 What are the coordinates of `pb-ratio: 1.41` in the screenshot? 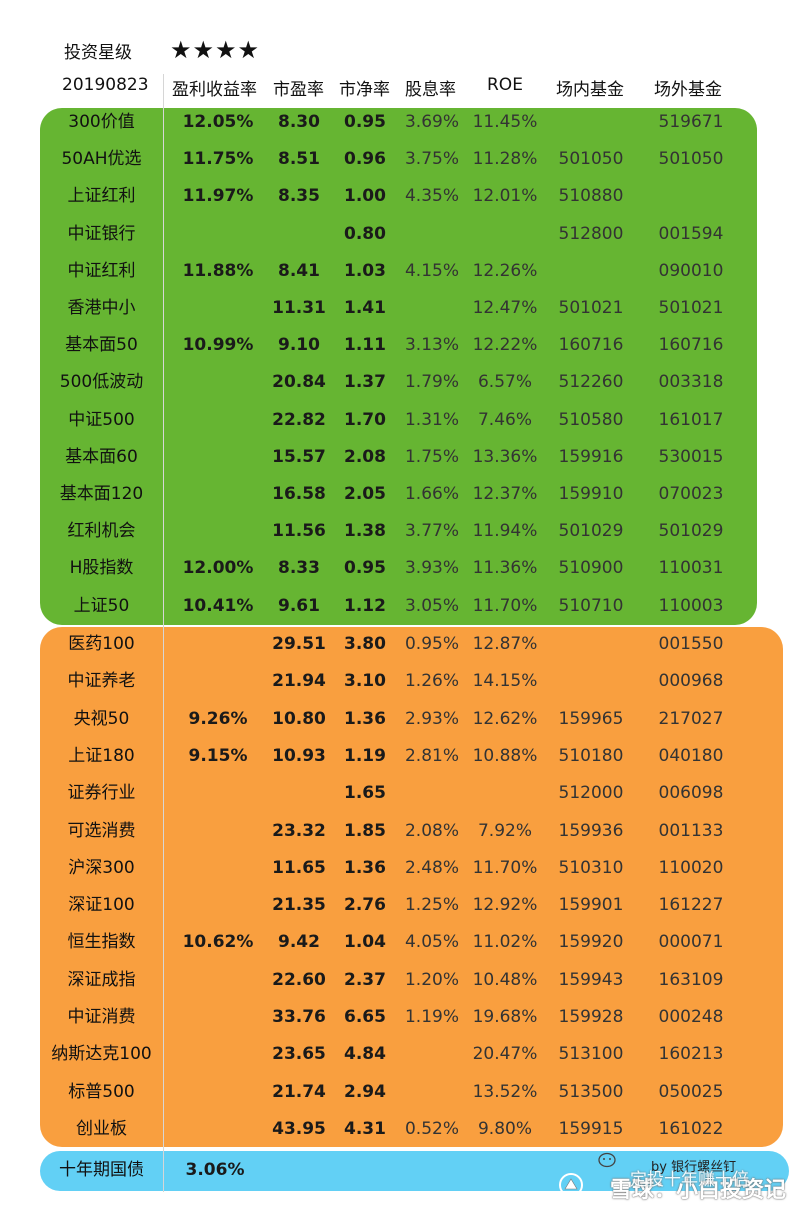 It's located at (365, 308).